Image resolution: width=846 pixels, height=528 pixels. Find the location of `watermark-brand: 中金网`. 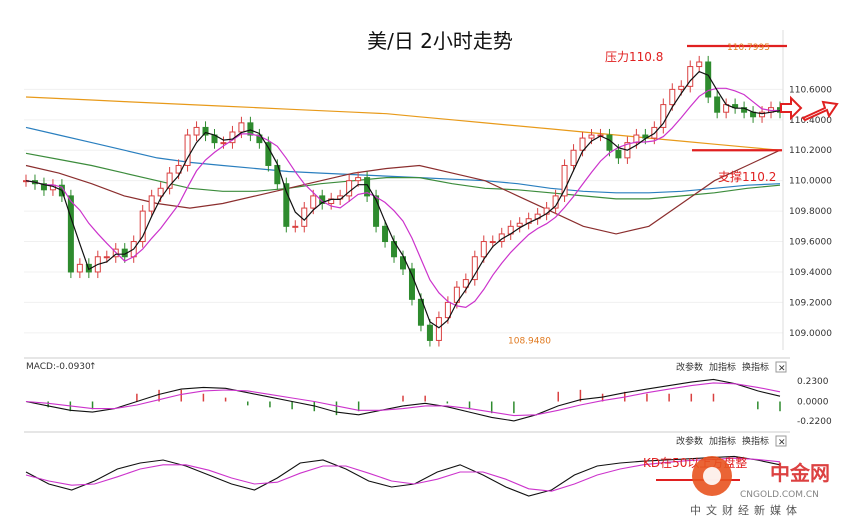

watermark-brand: 中金网 is located at coordinates (800, 473).